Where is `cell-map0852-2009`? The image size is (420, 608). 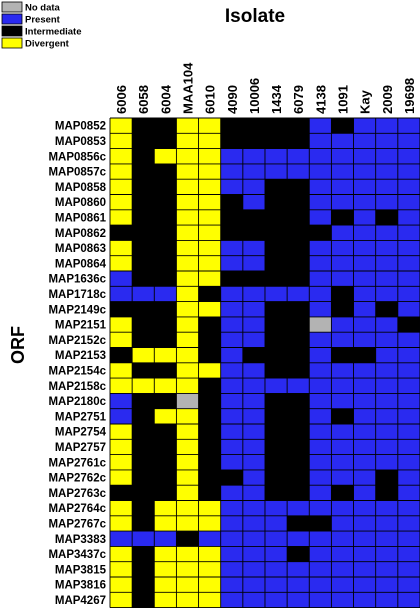 cell-map0852-2009 is located at coordinates (387, 126).